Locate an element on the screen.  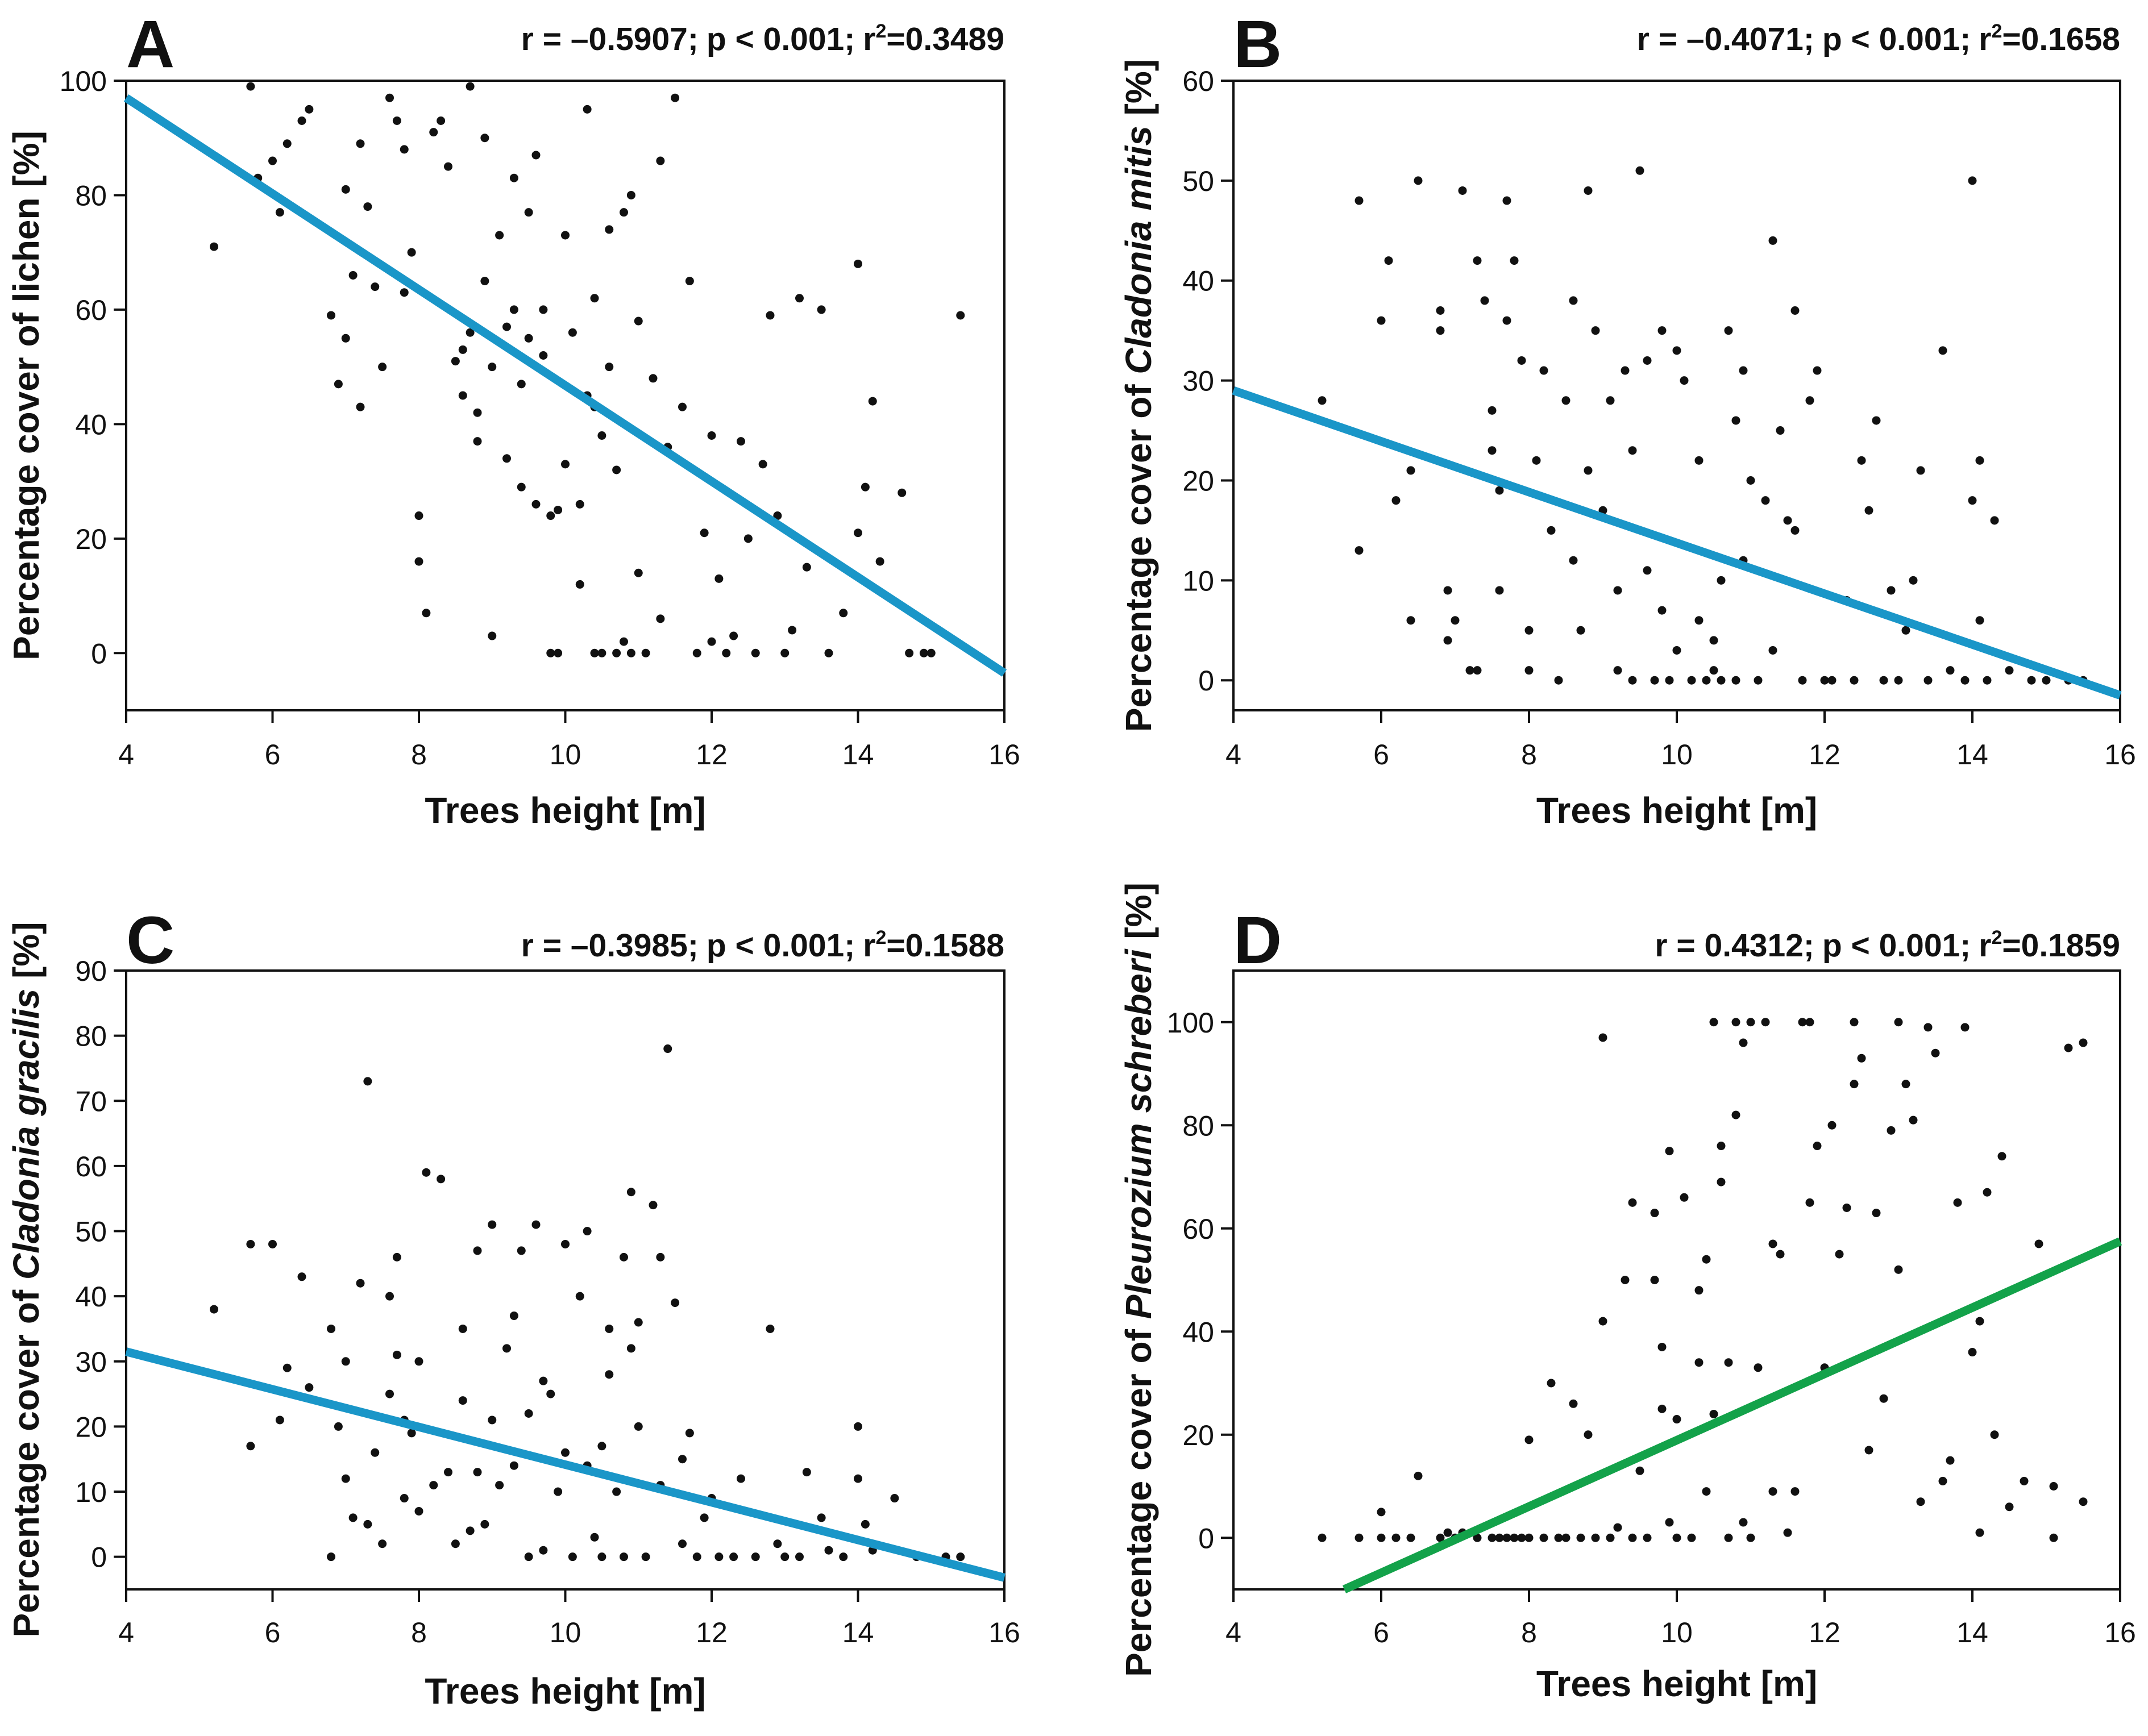
y-axis-title-species: Cladonia gracilis is located at coordinates (26, 1134).